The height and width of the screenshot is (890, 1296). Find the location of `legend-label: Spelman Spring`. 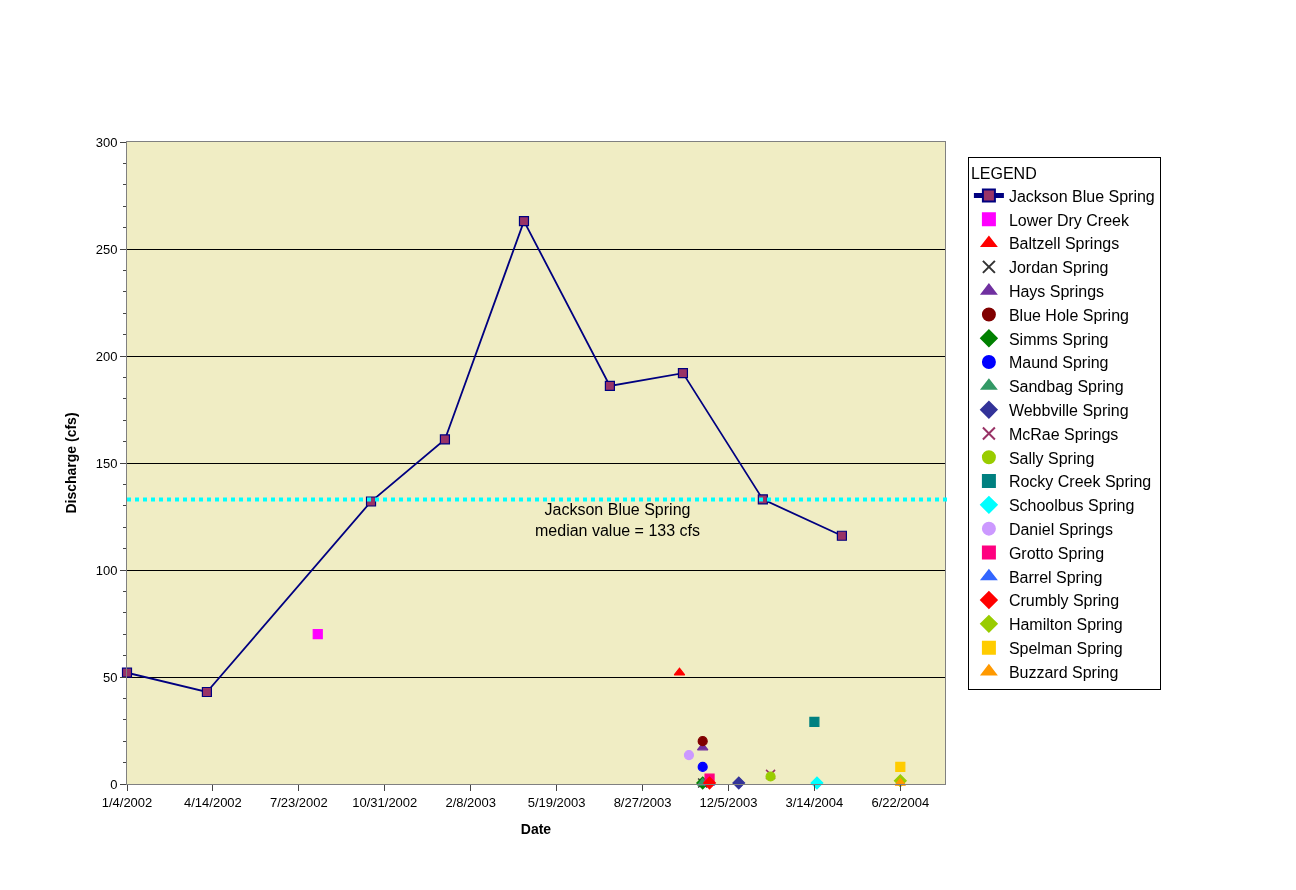

legend-label: Spelman Spring is located at coordinates (1065, 648).